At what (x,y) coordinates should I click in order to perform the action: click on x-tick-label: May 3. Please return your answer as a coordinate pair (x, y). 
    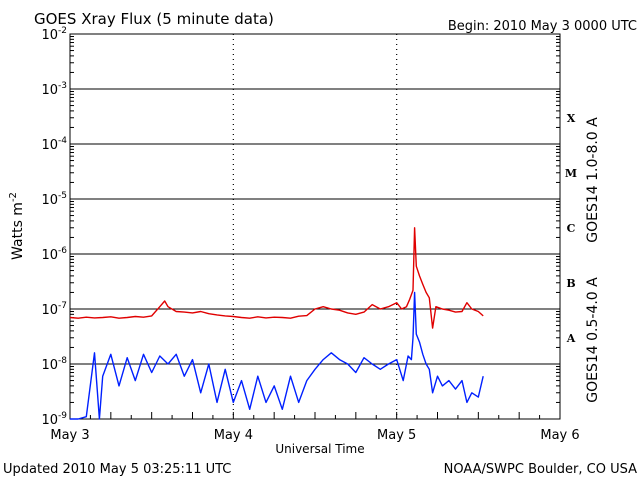
    Looking at the image, I should click on (69, 435).